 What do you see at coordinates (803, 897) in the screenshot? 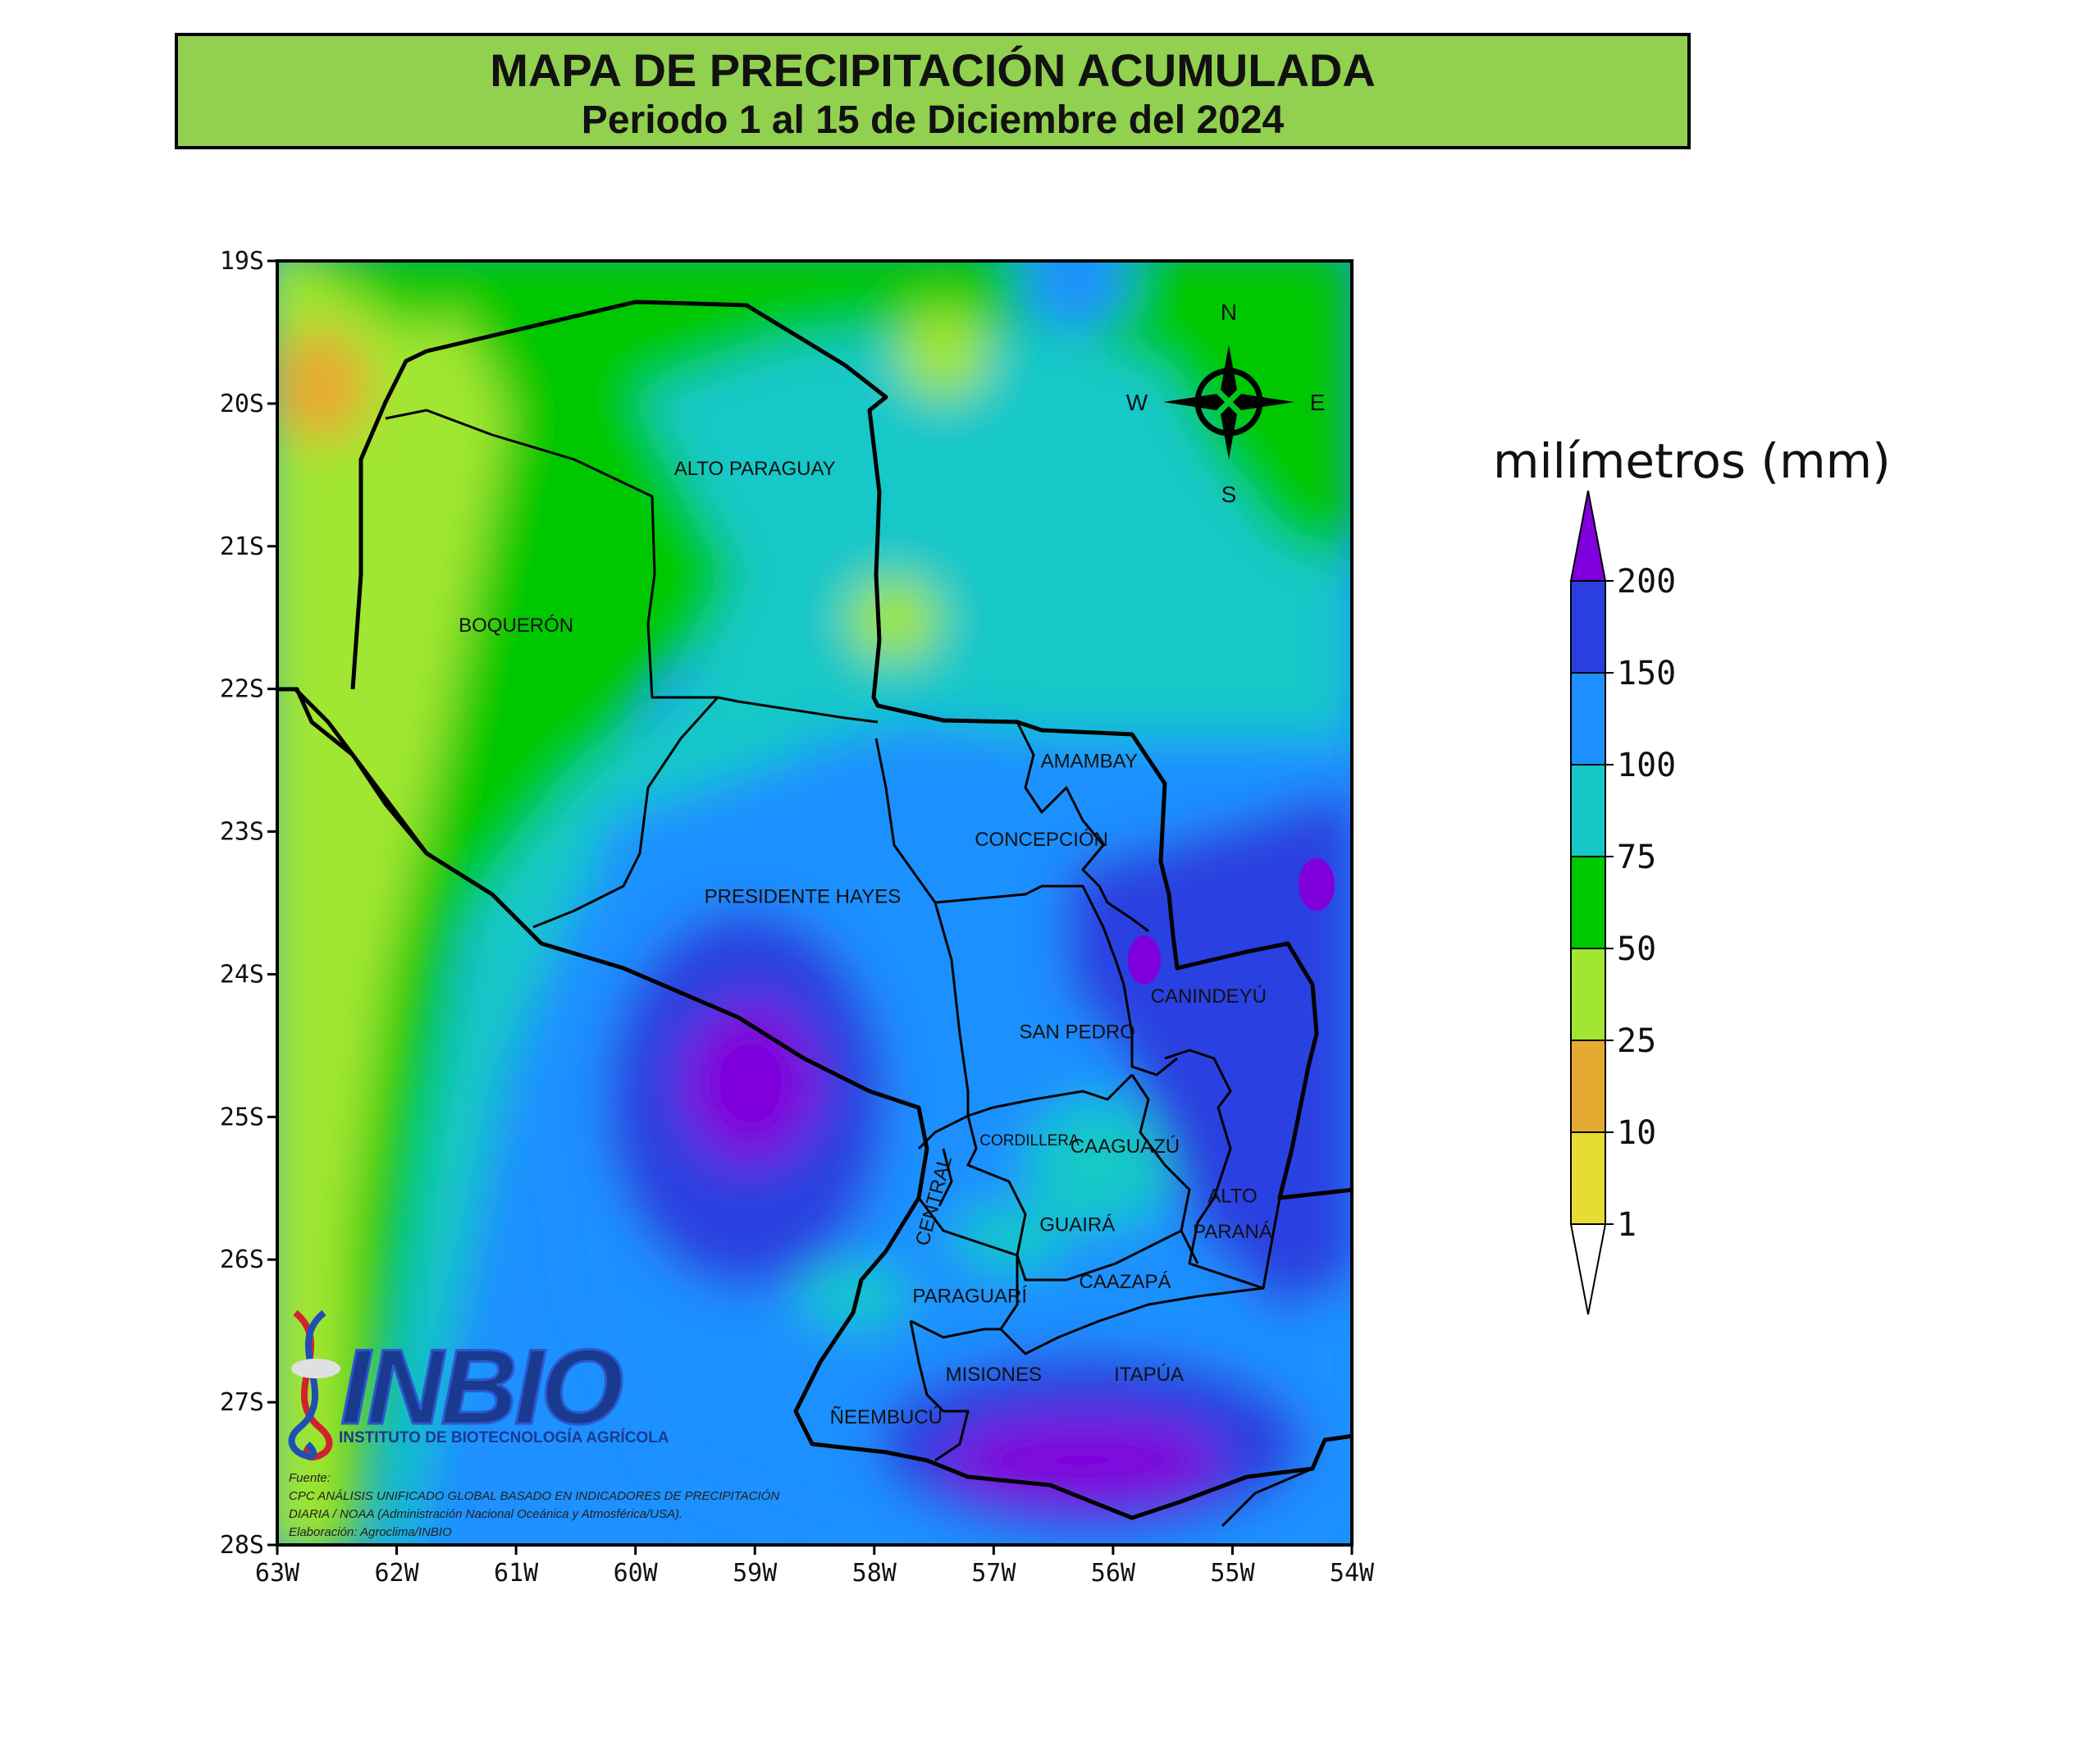
I see `department-label: PRESIDENTE HAYES` at bounding box center [803, 897].